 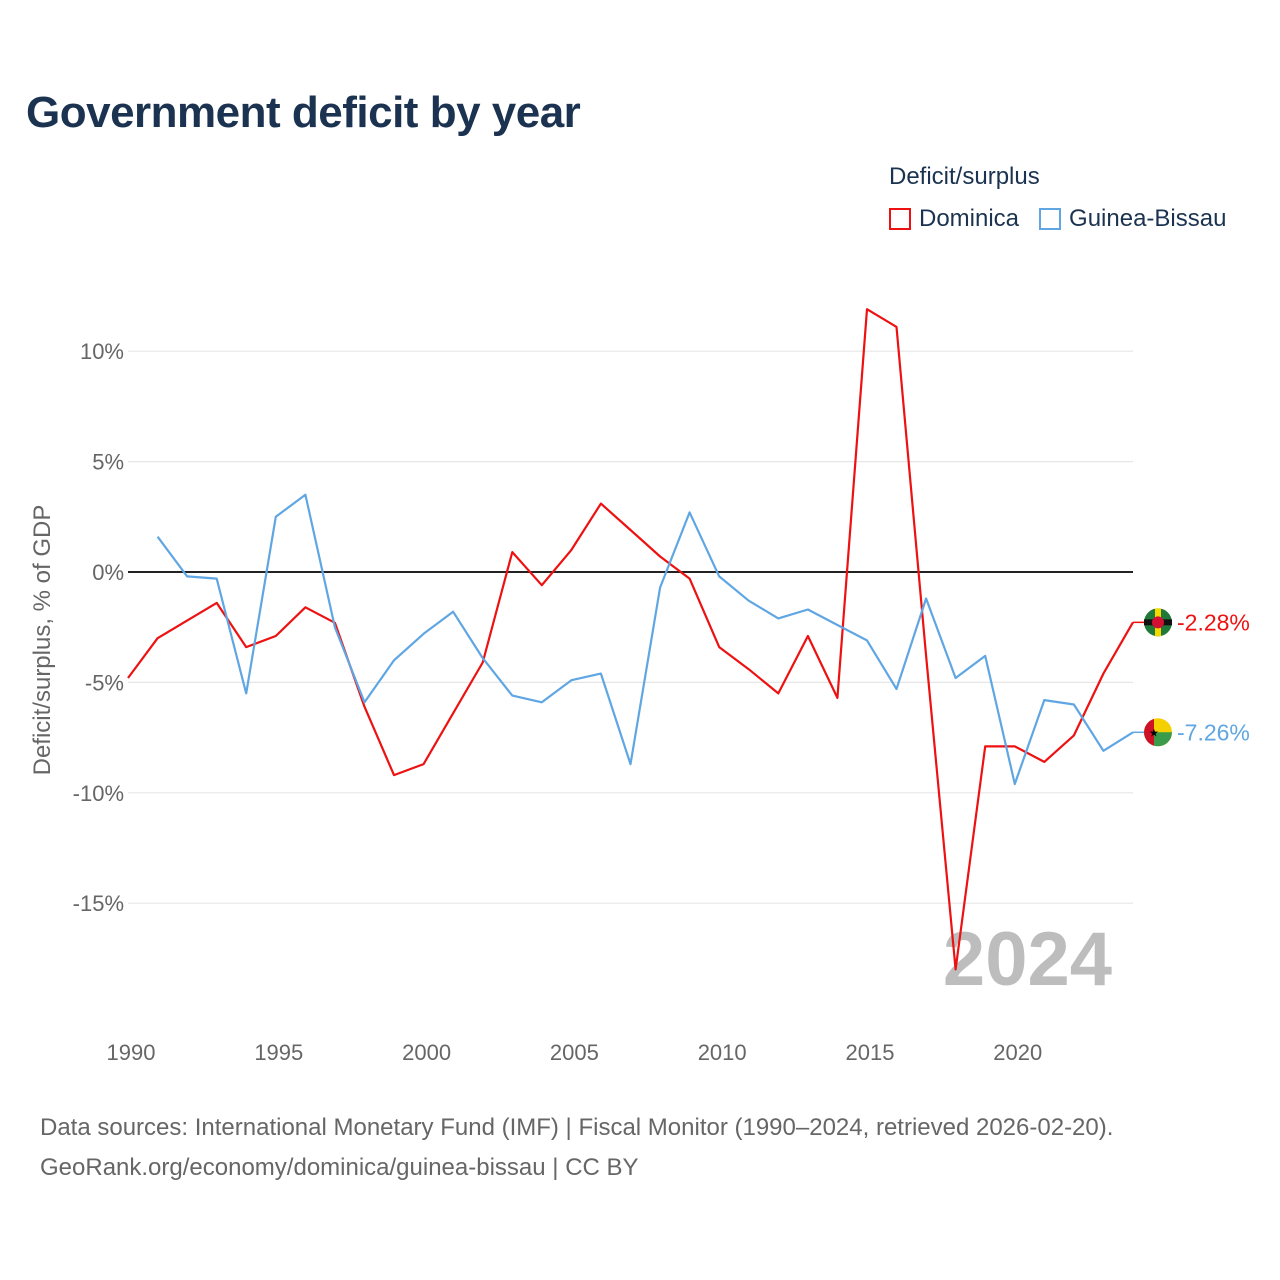 I want to click on legend-swatch-guinea-bissau, so click(x=1050, y=219).